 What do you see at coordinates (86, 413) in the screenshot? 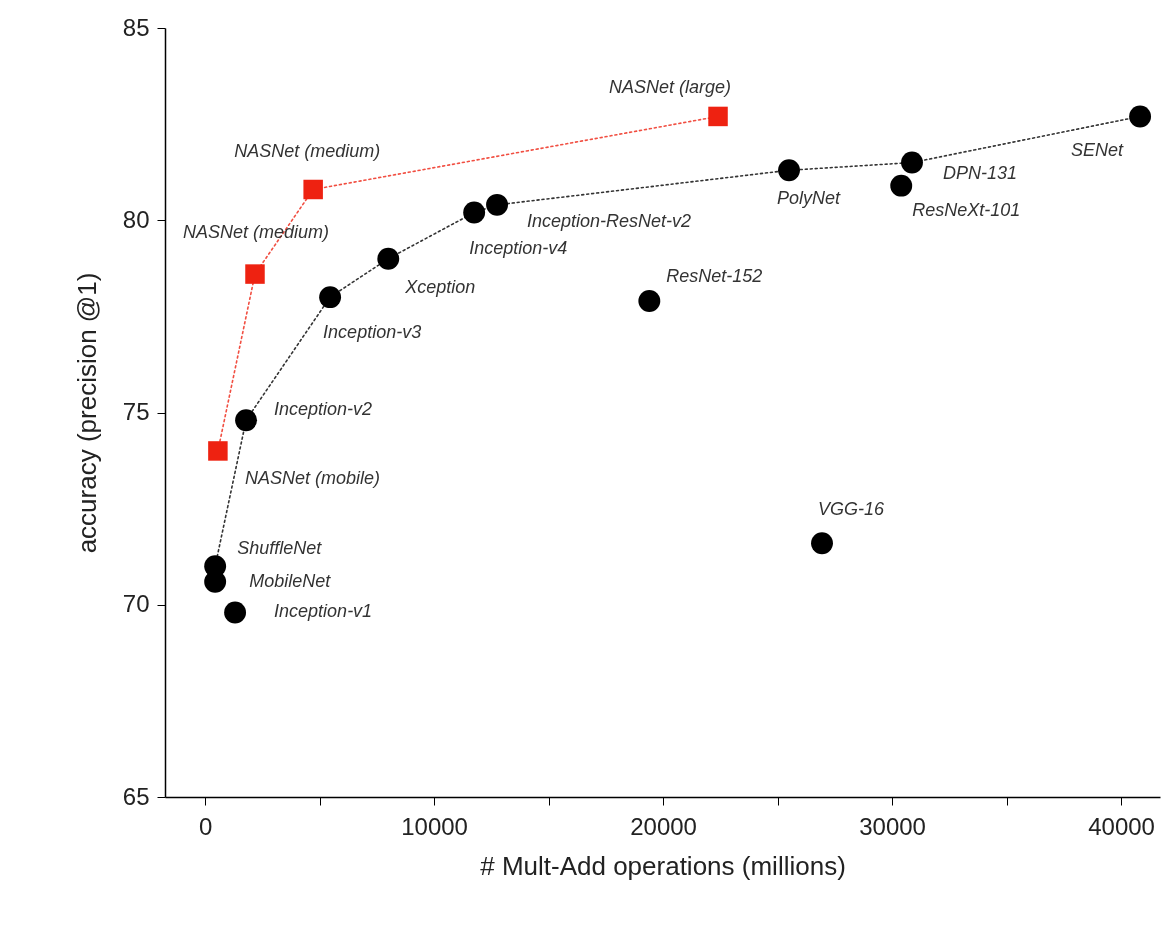
I see `y-axis-title: accuracy (precision @1)` at bounding box center [86, 413].